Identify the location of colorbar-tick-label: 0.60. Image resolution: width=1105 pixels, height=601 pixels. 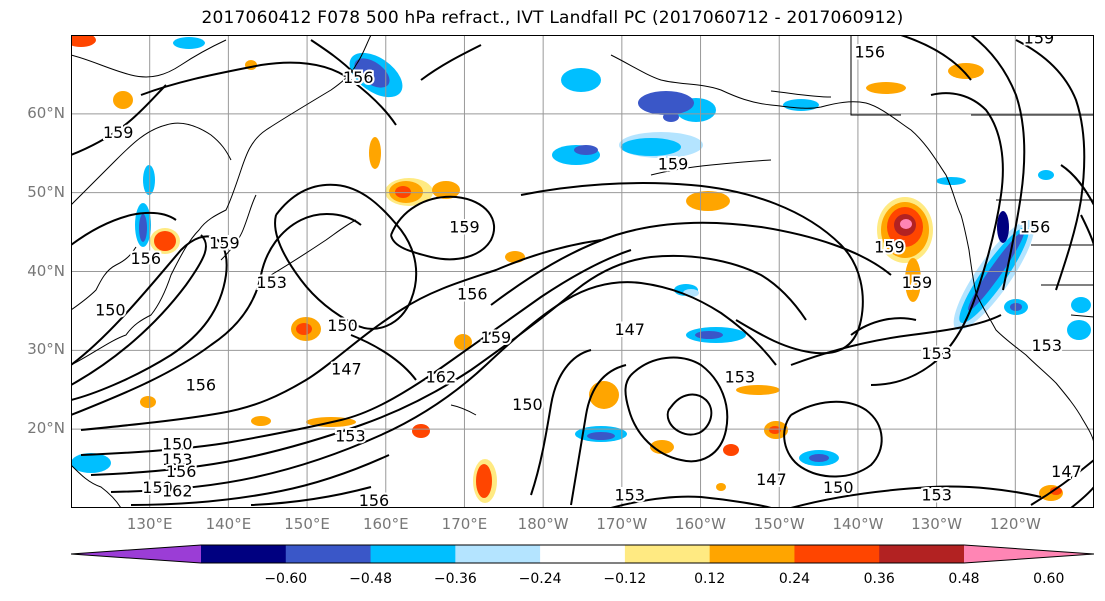
(1049, 579).